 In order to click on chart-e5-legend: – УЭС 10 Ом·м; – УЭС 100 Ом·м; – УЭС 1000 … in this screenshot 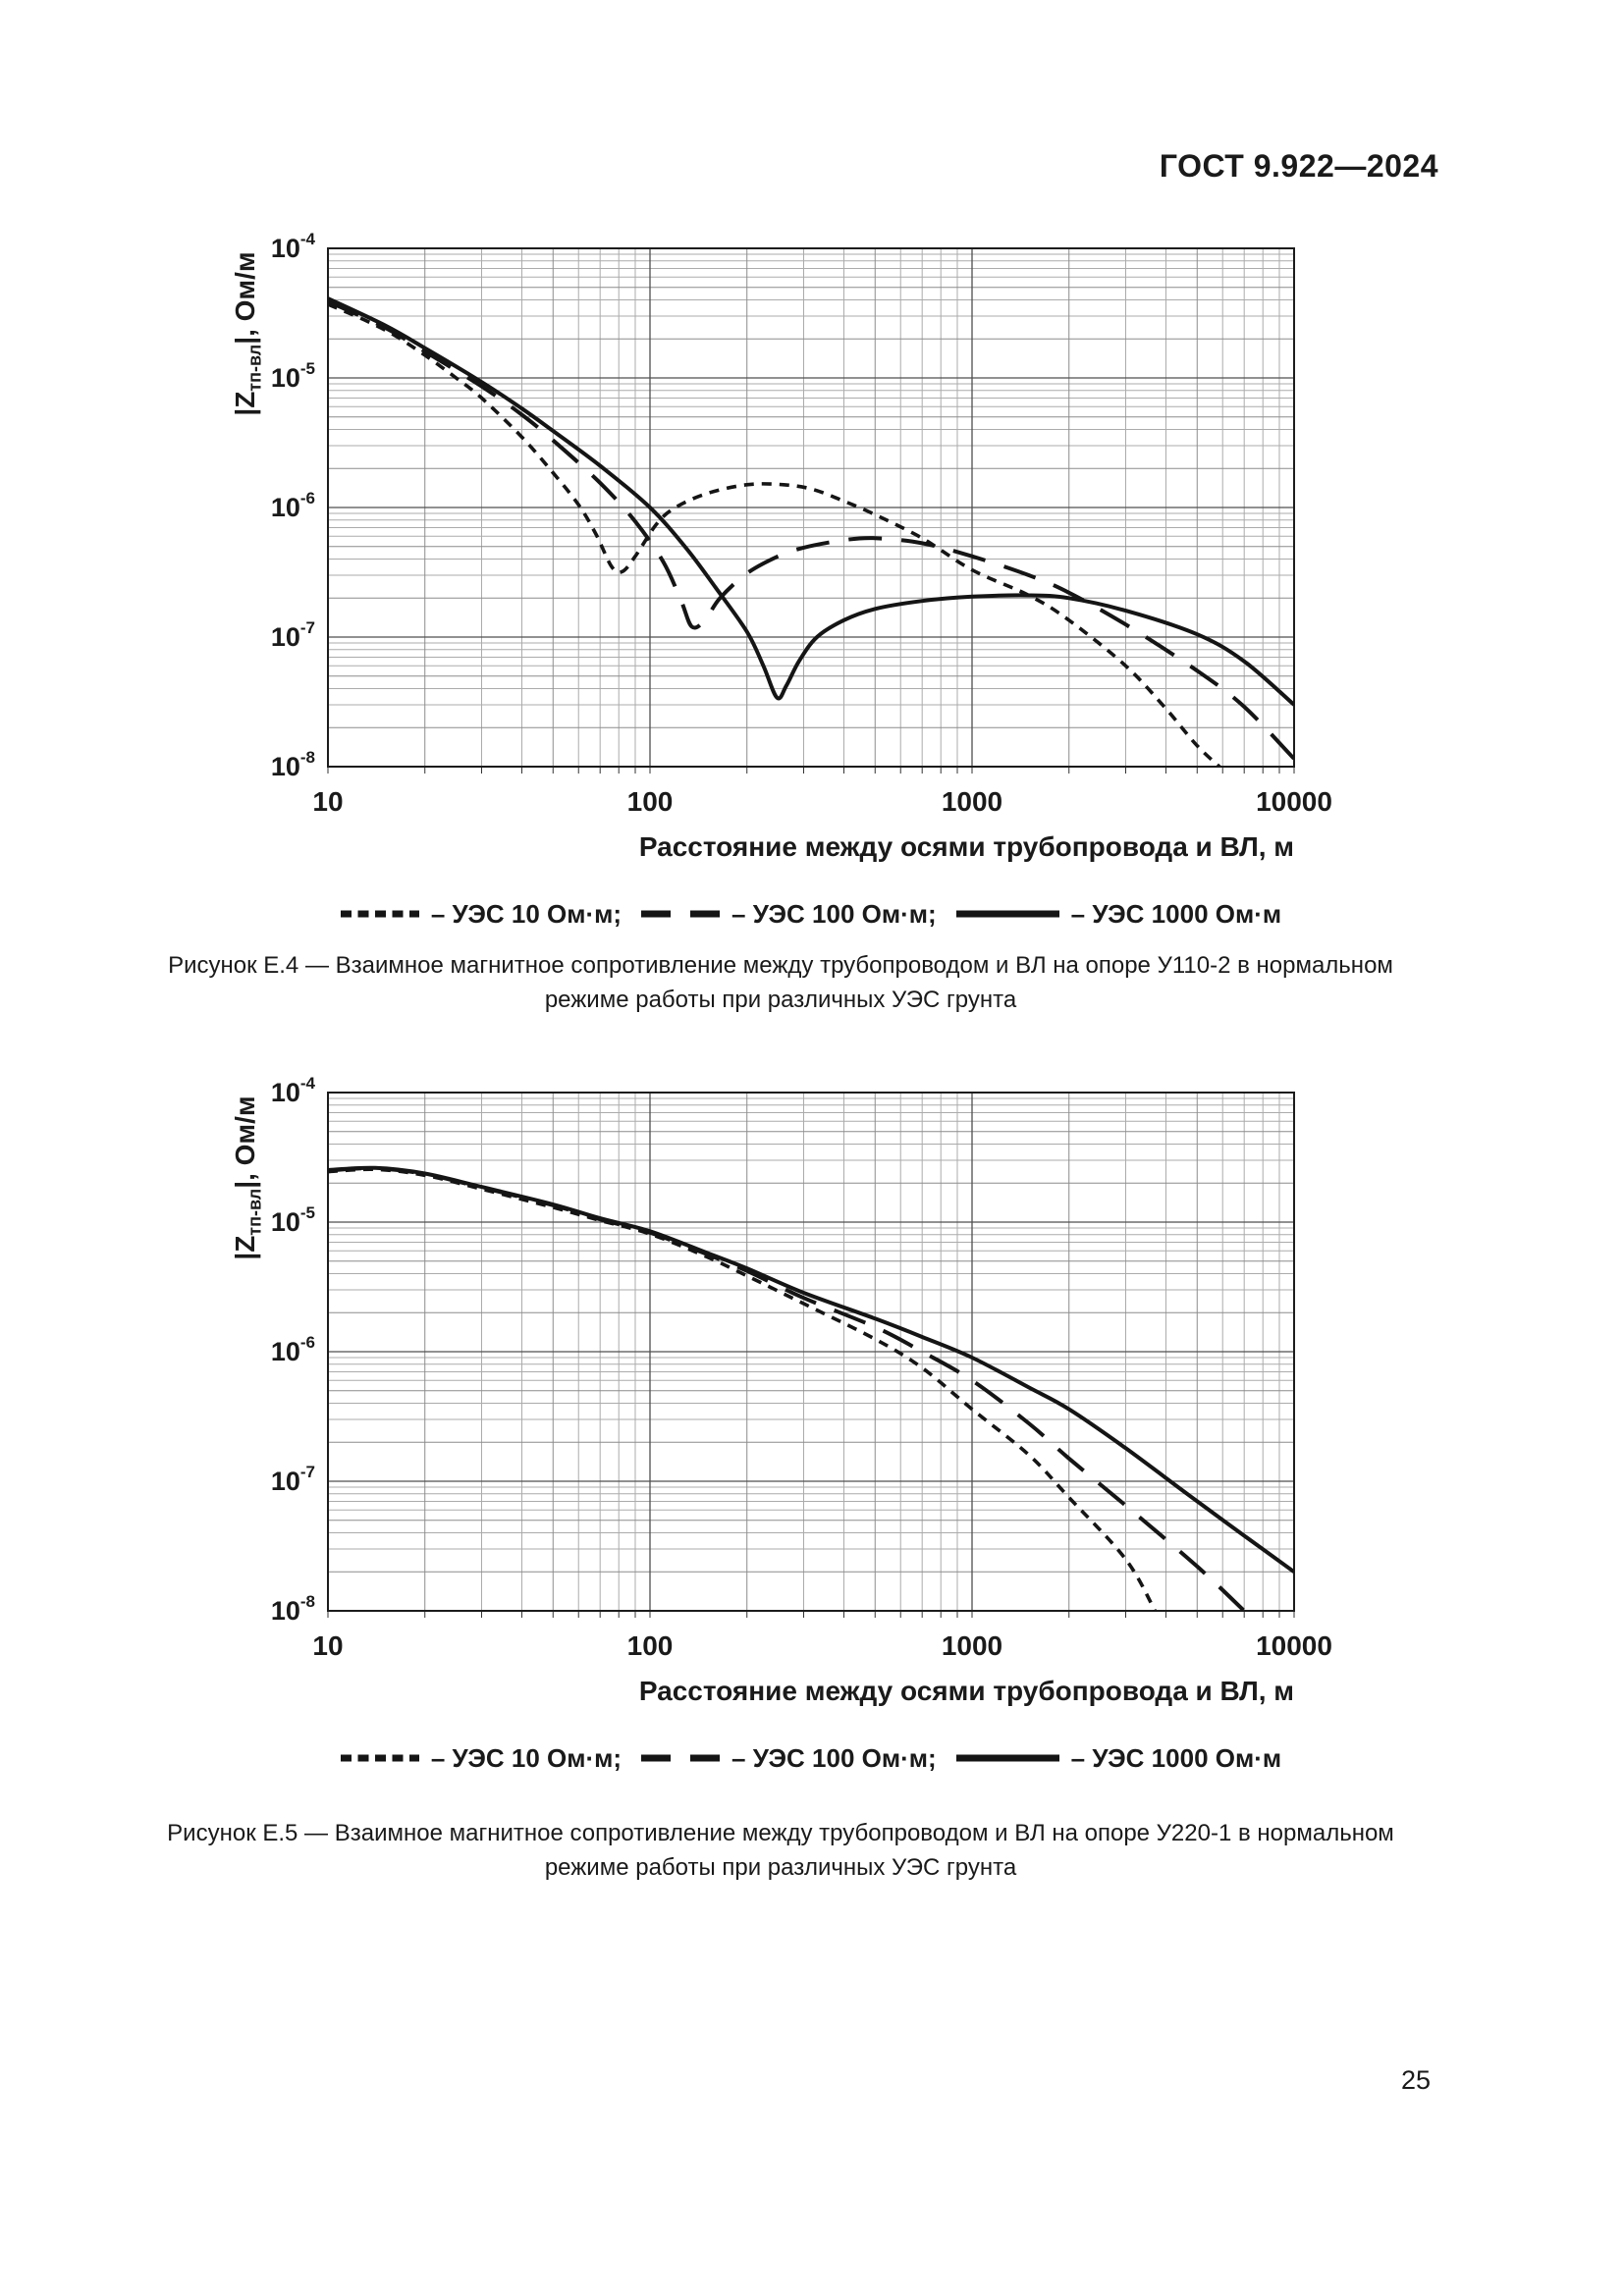, I will do `click(811, 1758)`.